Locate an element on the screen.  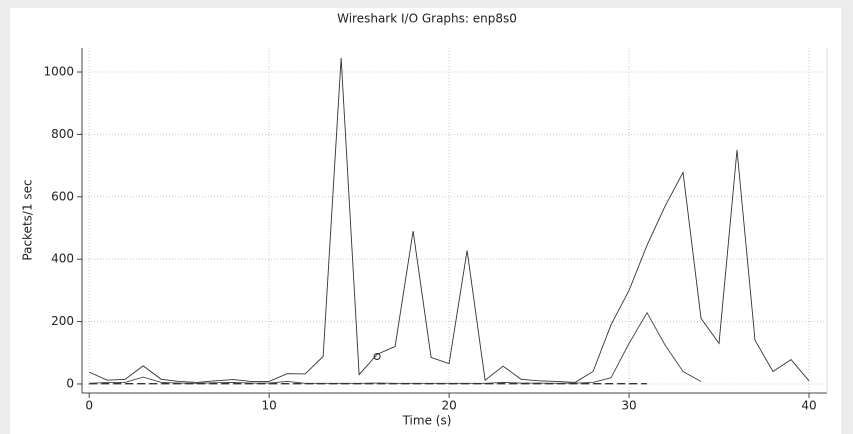
x-tick-label: 40 is located at coordinates (808, 406).